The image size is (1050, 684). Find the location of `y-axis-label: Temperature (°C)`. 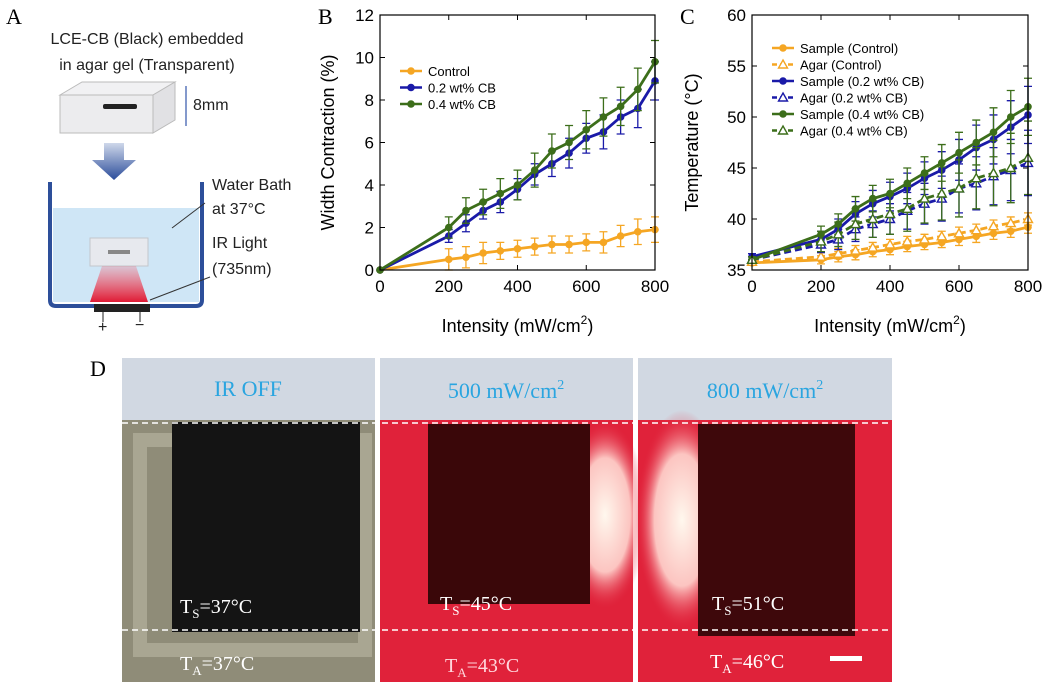

y-axis-label: Temperature (°C) is located at coordinates (692, 142).